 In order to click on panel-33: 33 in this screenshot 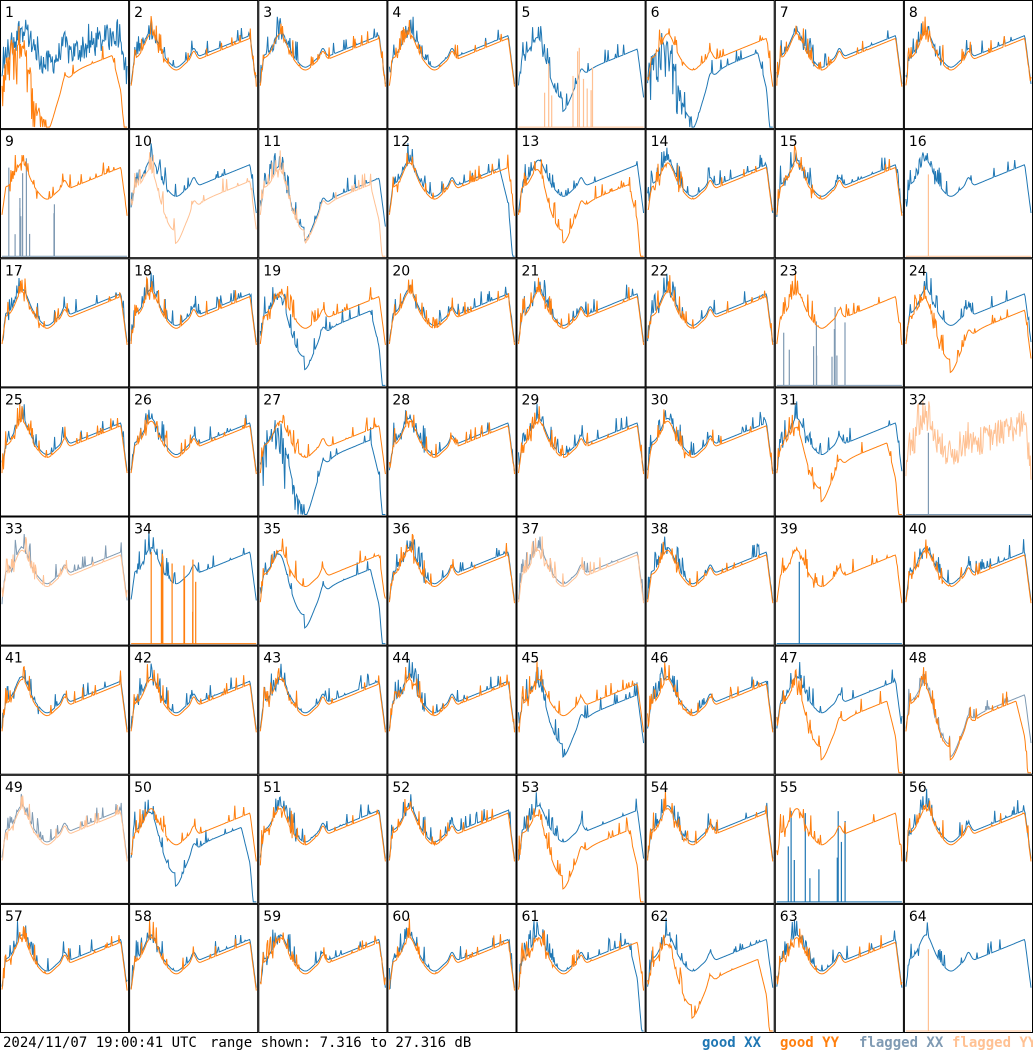, I will do `click(65, 581)`.